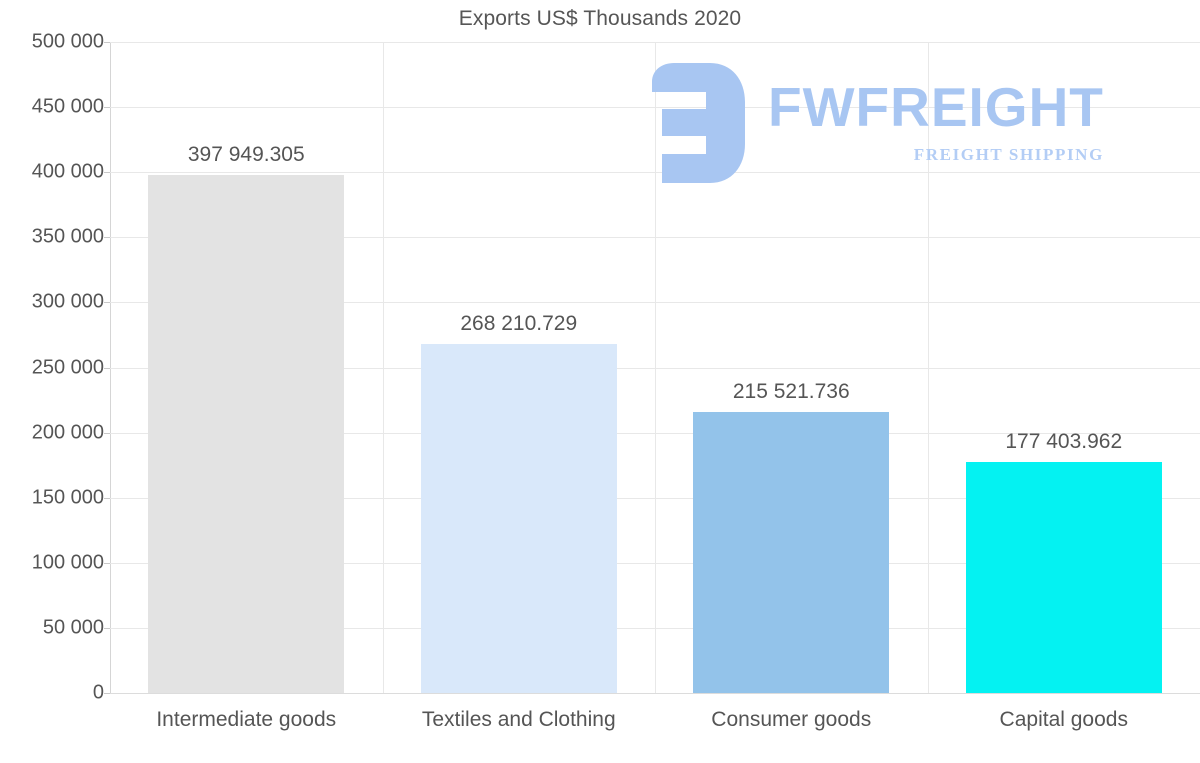 The width and height of the screenshot is (1200, 763). Describe the element at coordinates (655, 693) in the screenshot. I see `gridline-horizontal` at that location.